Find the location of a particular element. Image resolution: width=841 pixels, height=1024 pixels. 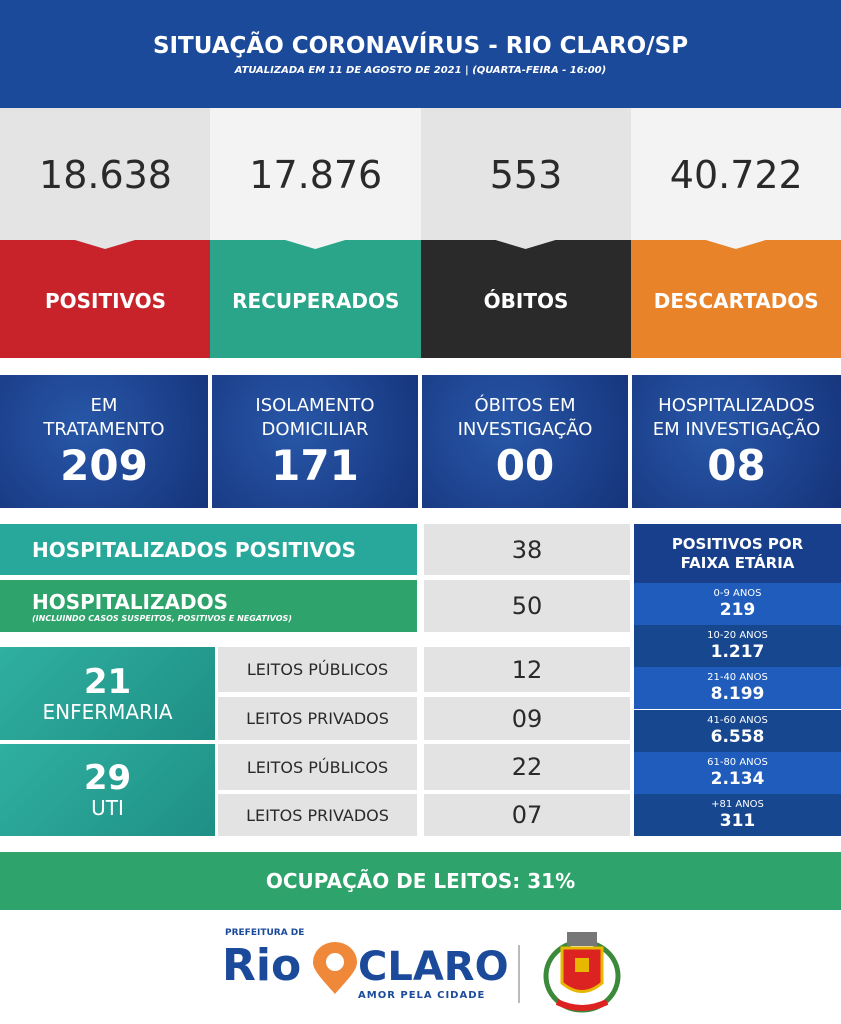

card-value: 17.876 is located at coordinates (316, 174).